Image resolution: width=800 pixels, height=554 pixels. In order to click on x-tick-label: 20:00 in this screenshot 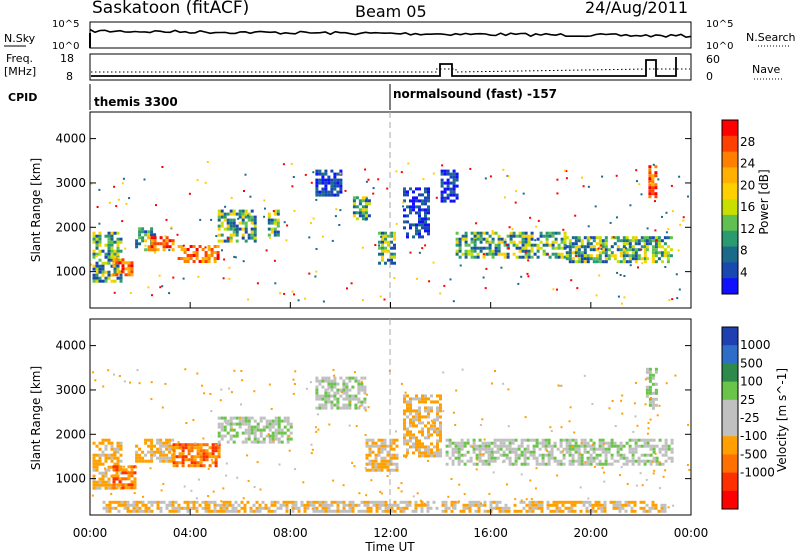, I will do `click(591, 533)`.